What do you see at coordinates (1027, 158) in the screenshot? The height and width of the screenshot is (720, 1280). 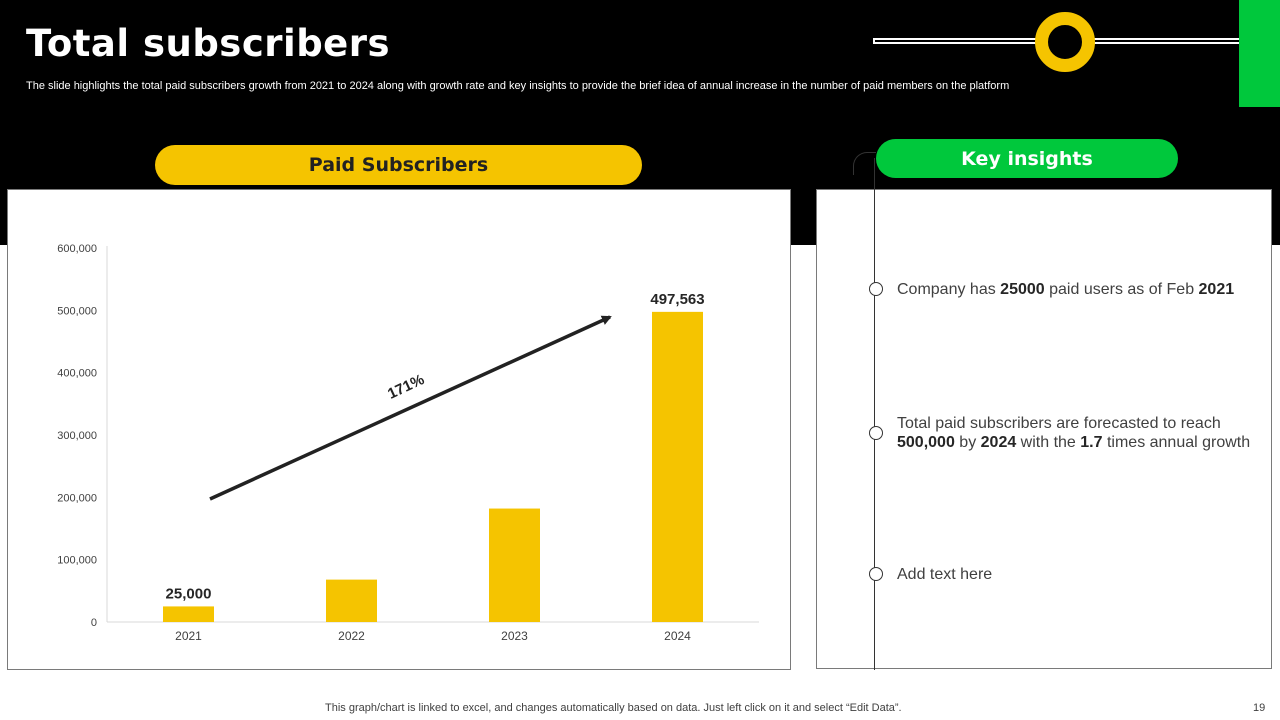 I see `key-insights-heading: Key insights` at bounding box center [1027, 158].